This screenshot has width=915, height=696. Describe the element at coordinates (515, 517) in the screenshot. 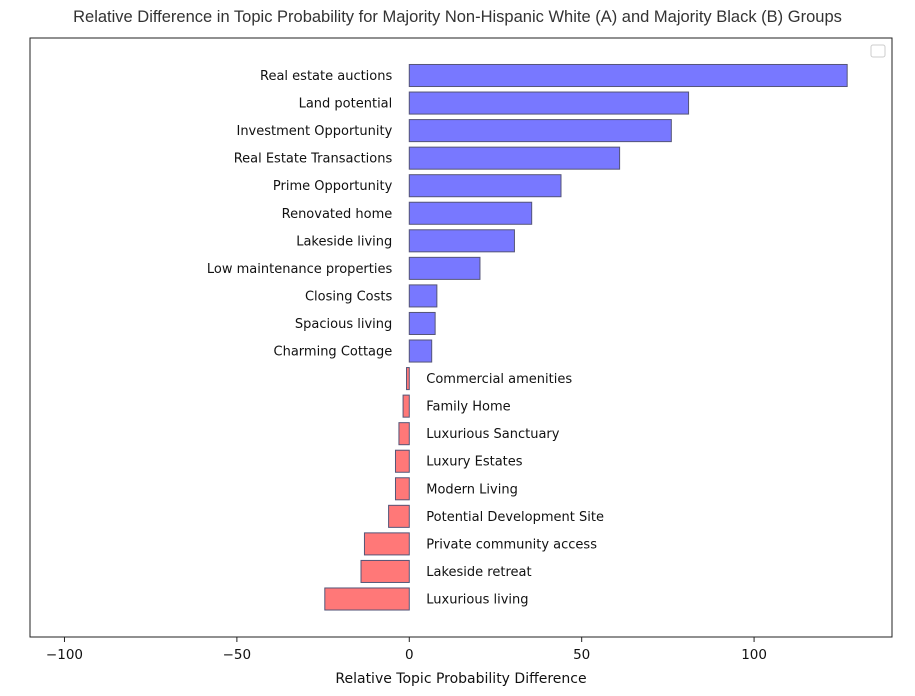

I see `category-label: Potential Development Site` at that location.